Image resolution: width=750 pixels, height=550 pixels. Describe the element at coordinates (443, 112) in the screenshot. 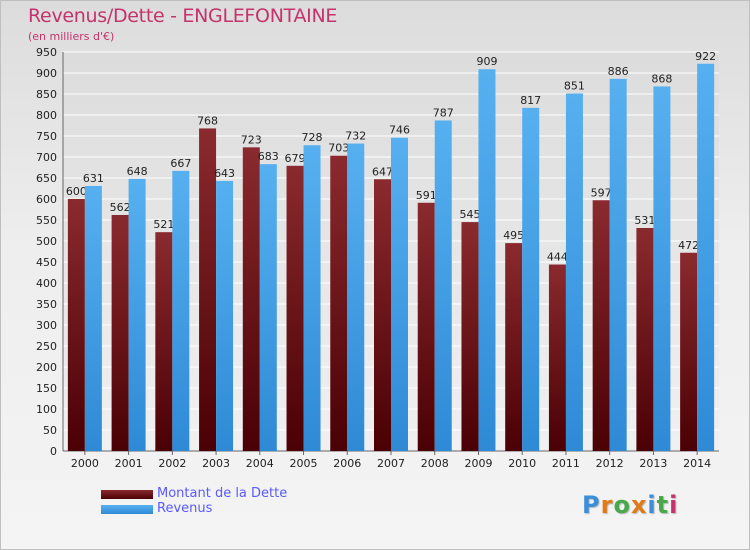

I see `data-label-revenue-2008: 787` at that location.